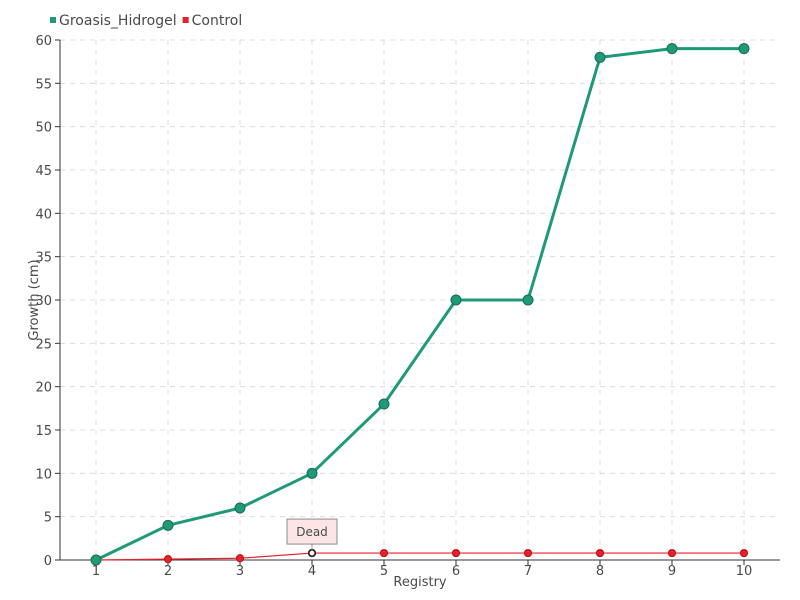  What do you see at coordinates (672, 571) in the screenshot?
I see `x-tick-label: 9` at bounding box center [672, 571].